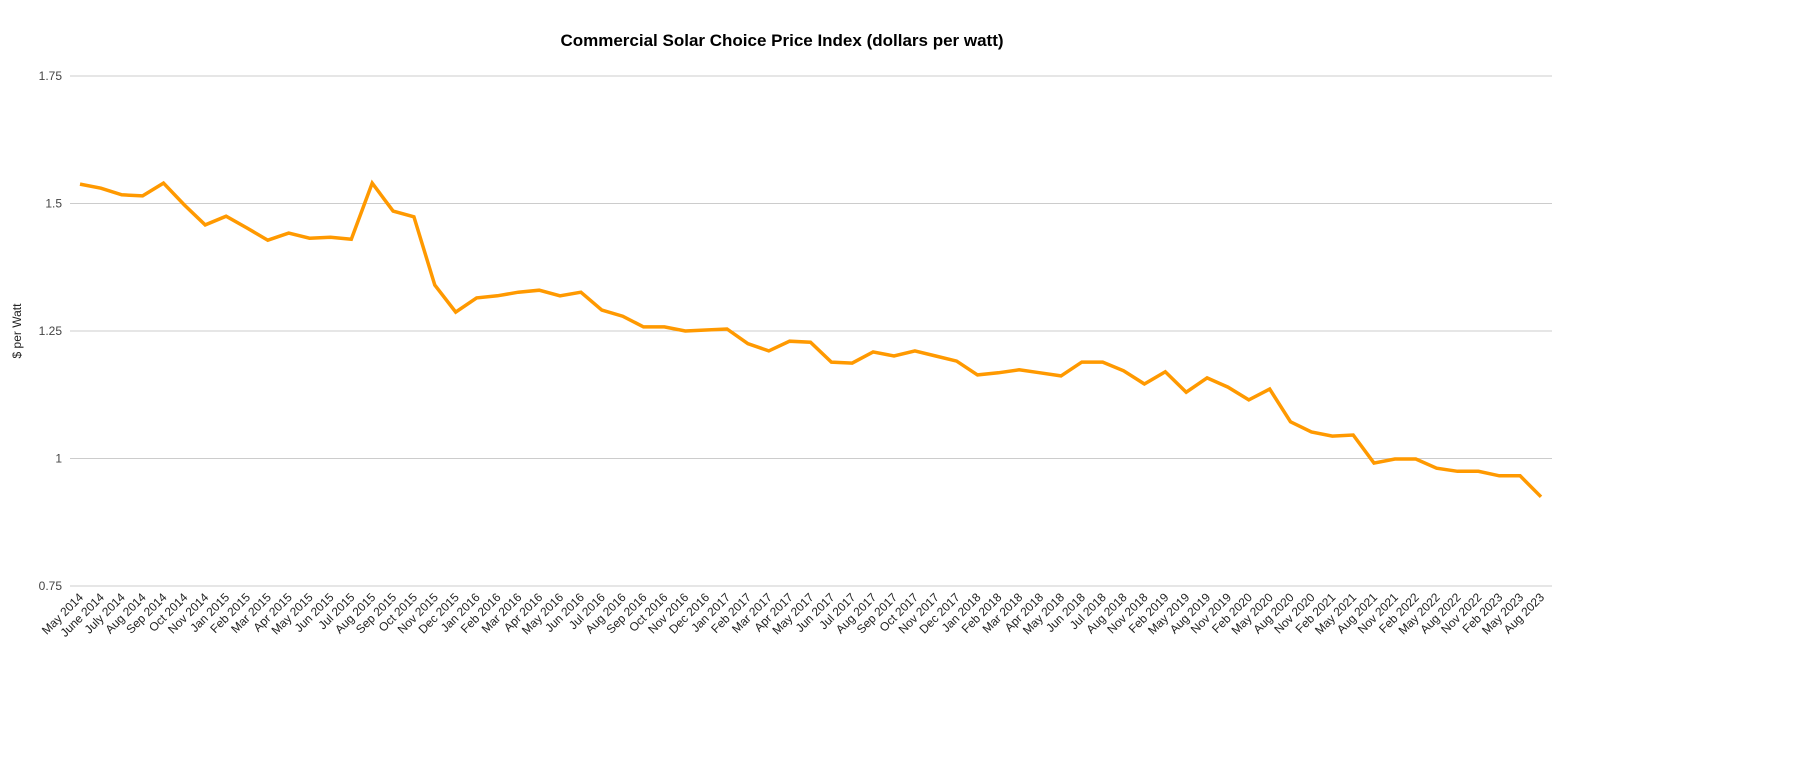 This screenshot has width=1818, height=773. What do you see at coordinates (53, 204) in the screenshot?
I see `y-tick-label: 1.5` at bounding box center [53, 204].